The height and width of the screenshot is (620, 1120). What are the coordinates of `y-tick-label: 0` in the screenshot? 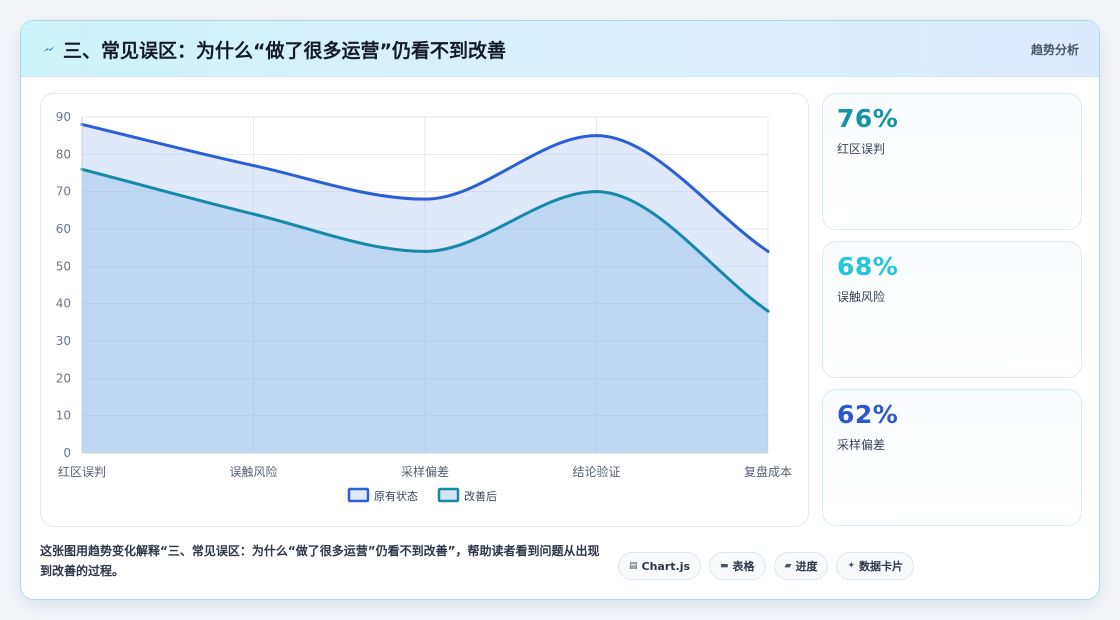 It's located at (67, 453).